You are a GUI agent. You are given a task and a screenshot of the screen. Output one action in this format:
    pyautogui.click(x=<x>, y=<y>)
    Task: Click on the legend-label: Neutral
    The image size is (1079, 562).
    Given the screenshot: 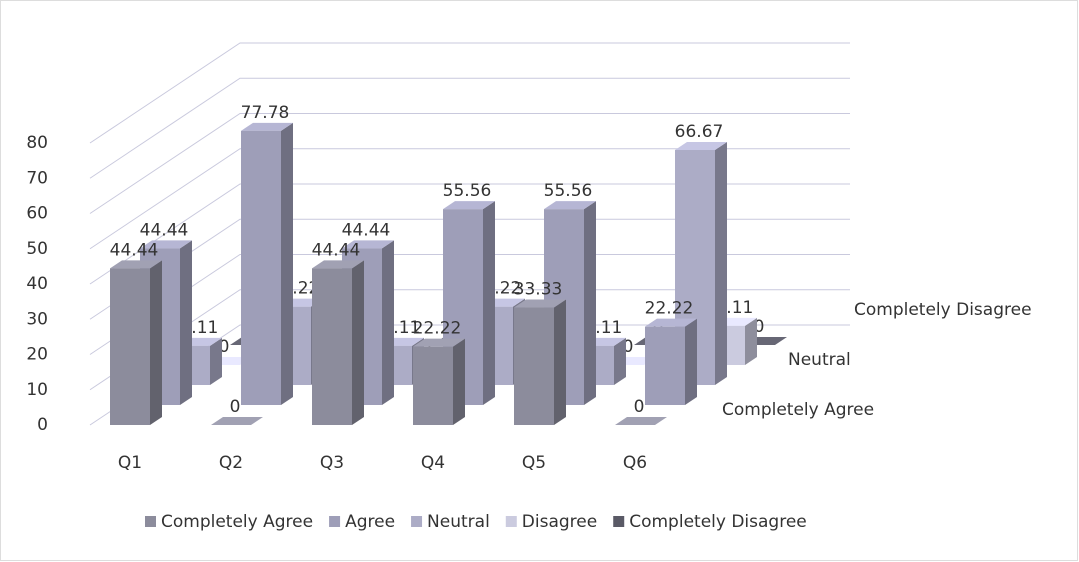 What is the action you would take?
    pyautogui.click(x=458, y=522)
    